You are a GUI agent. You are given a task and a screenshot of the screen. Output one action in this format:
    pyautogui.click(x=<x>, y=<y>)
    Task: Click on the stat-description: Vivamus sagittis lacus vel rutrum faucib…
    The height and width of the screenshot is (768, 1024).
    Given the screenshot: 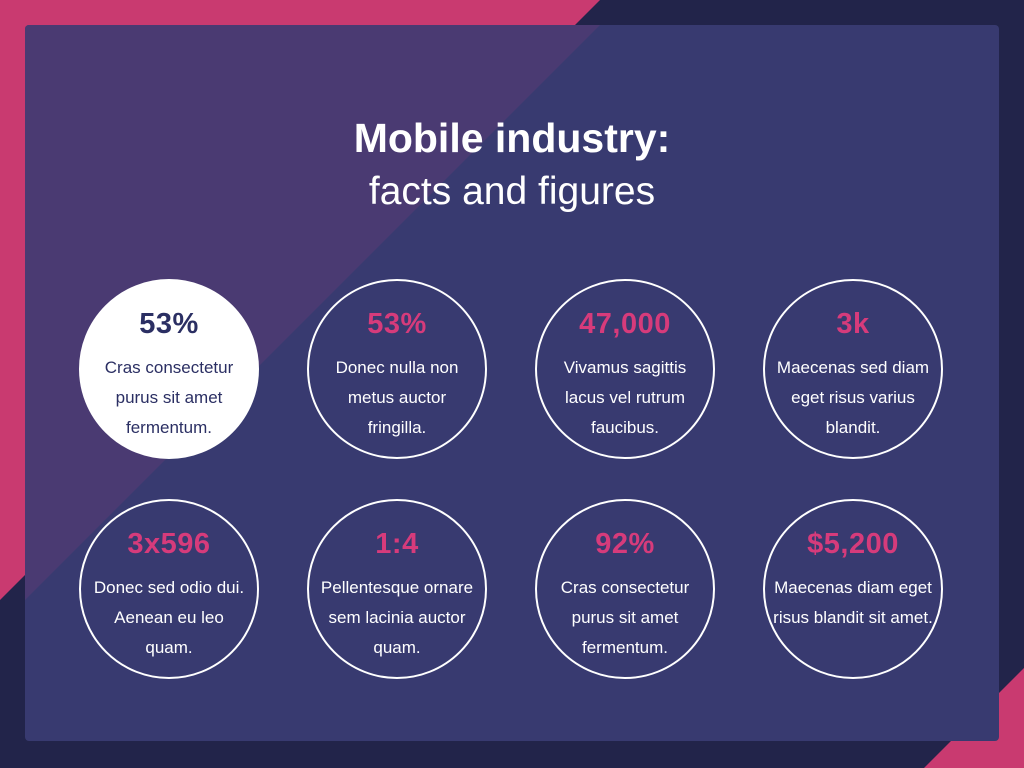 What is the action you would take?
    pyautogui.click(x=625, y=397)
    